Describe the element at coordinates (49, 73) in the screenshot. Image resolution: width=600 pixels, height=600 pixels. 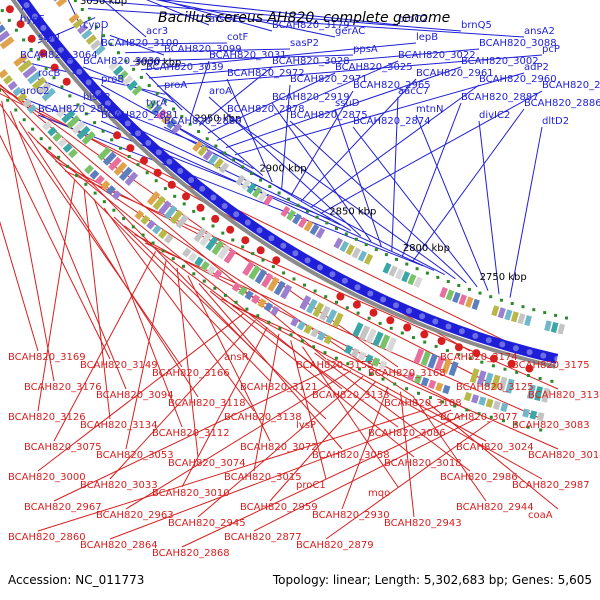
I see `forward-gene-label: rocB` at that location.